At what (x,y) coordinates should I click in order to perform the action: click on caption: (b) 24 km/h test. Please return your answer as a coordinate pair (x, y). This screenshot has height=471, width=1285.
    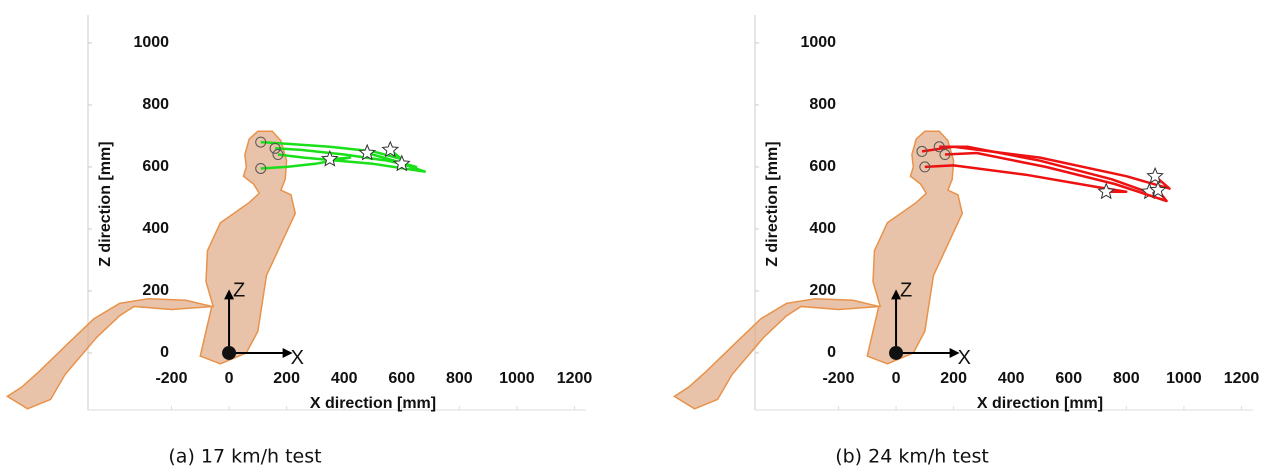
    Looking at the image, I should click on (912, 457).